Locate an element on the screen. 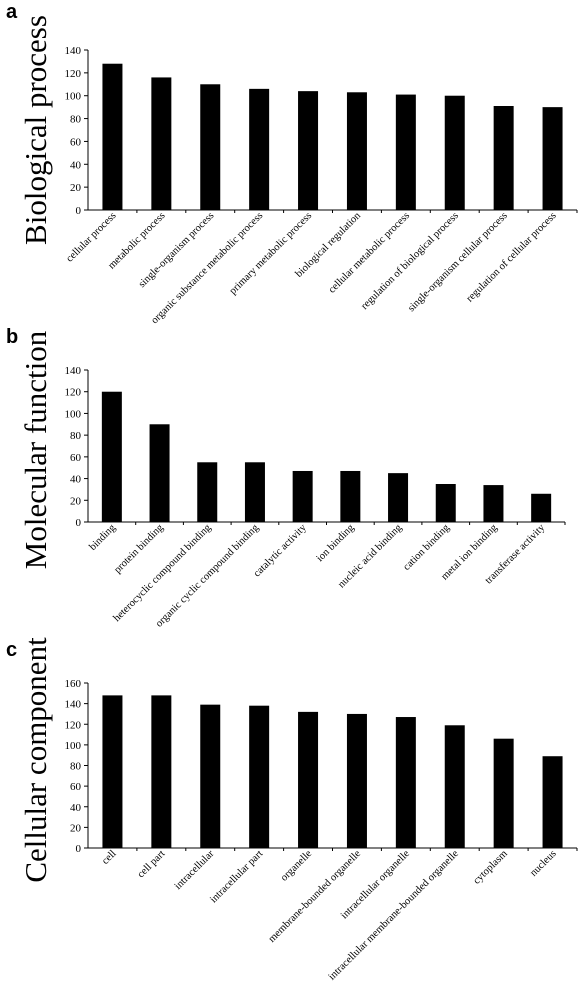 This screenshot has height=992, width=581. category-label: organelle is located at coordinates (297, 866).